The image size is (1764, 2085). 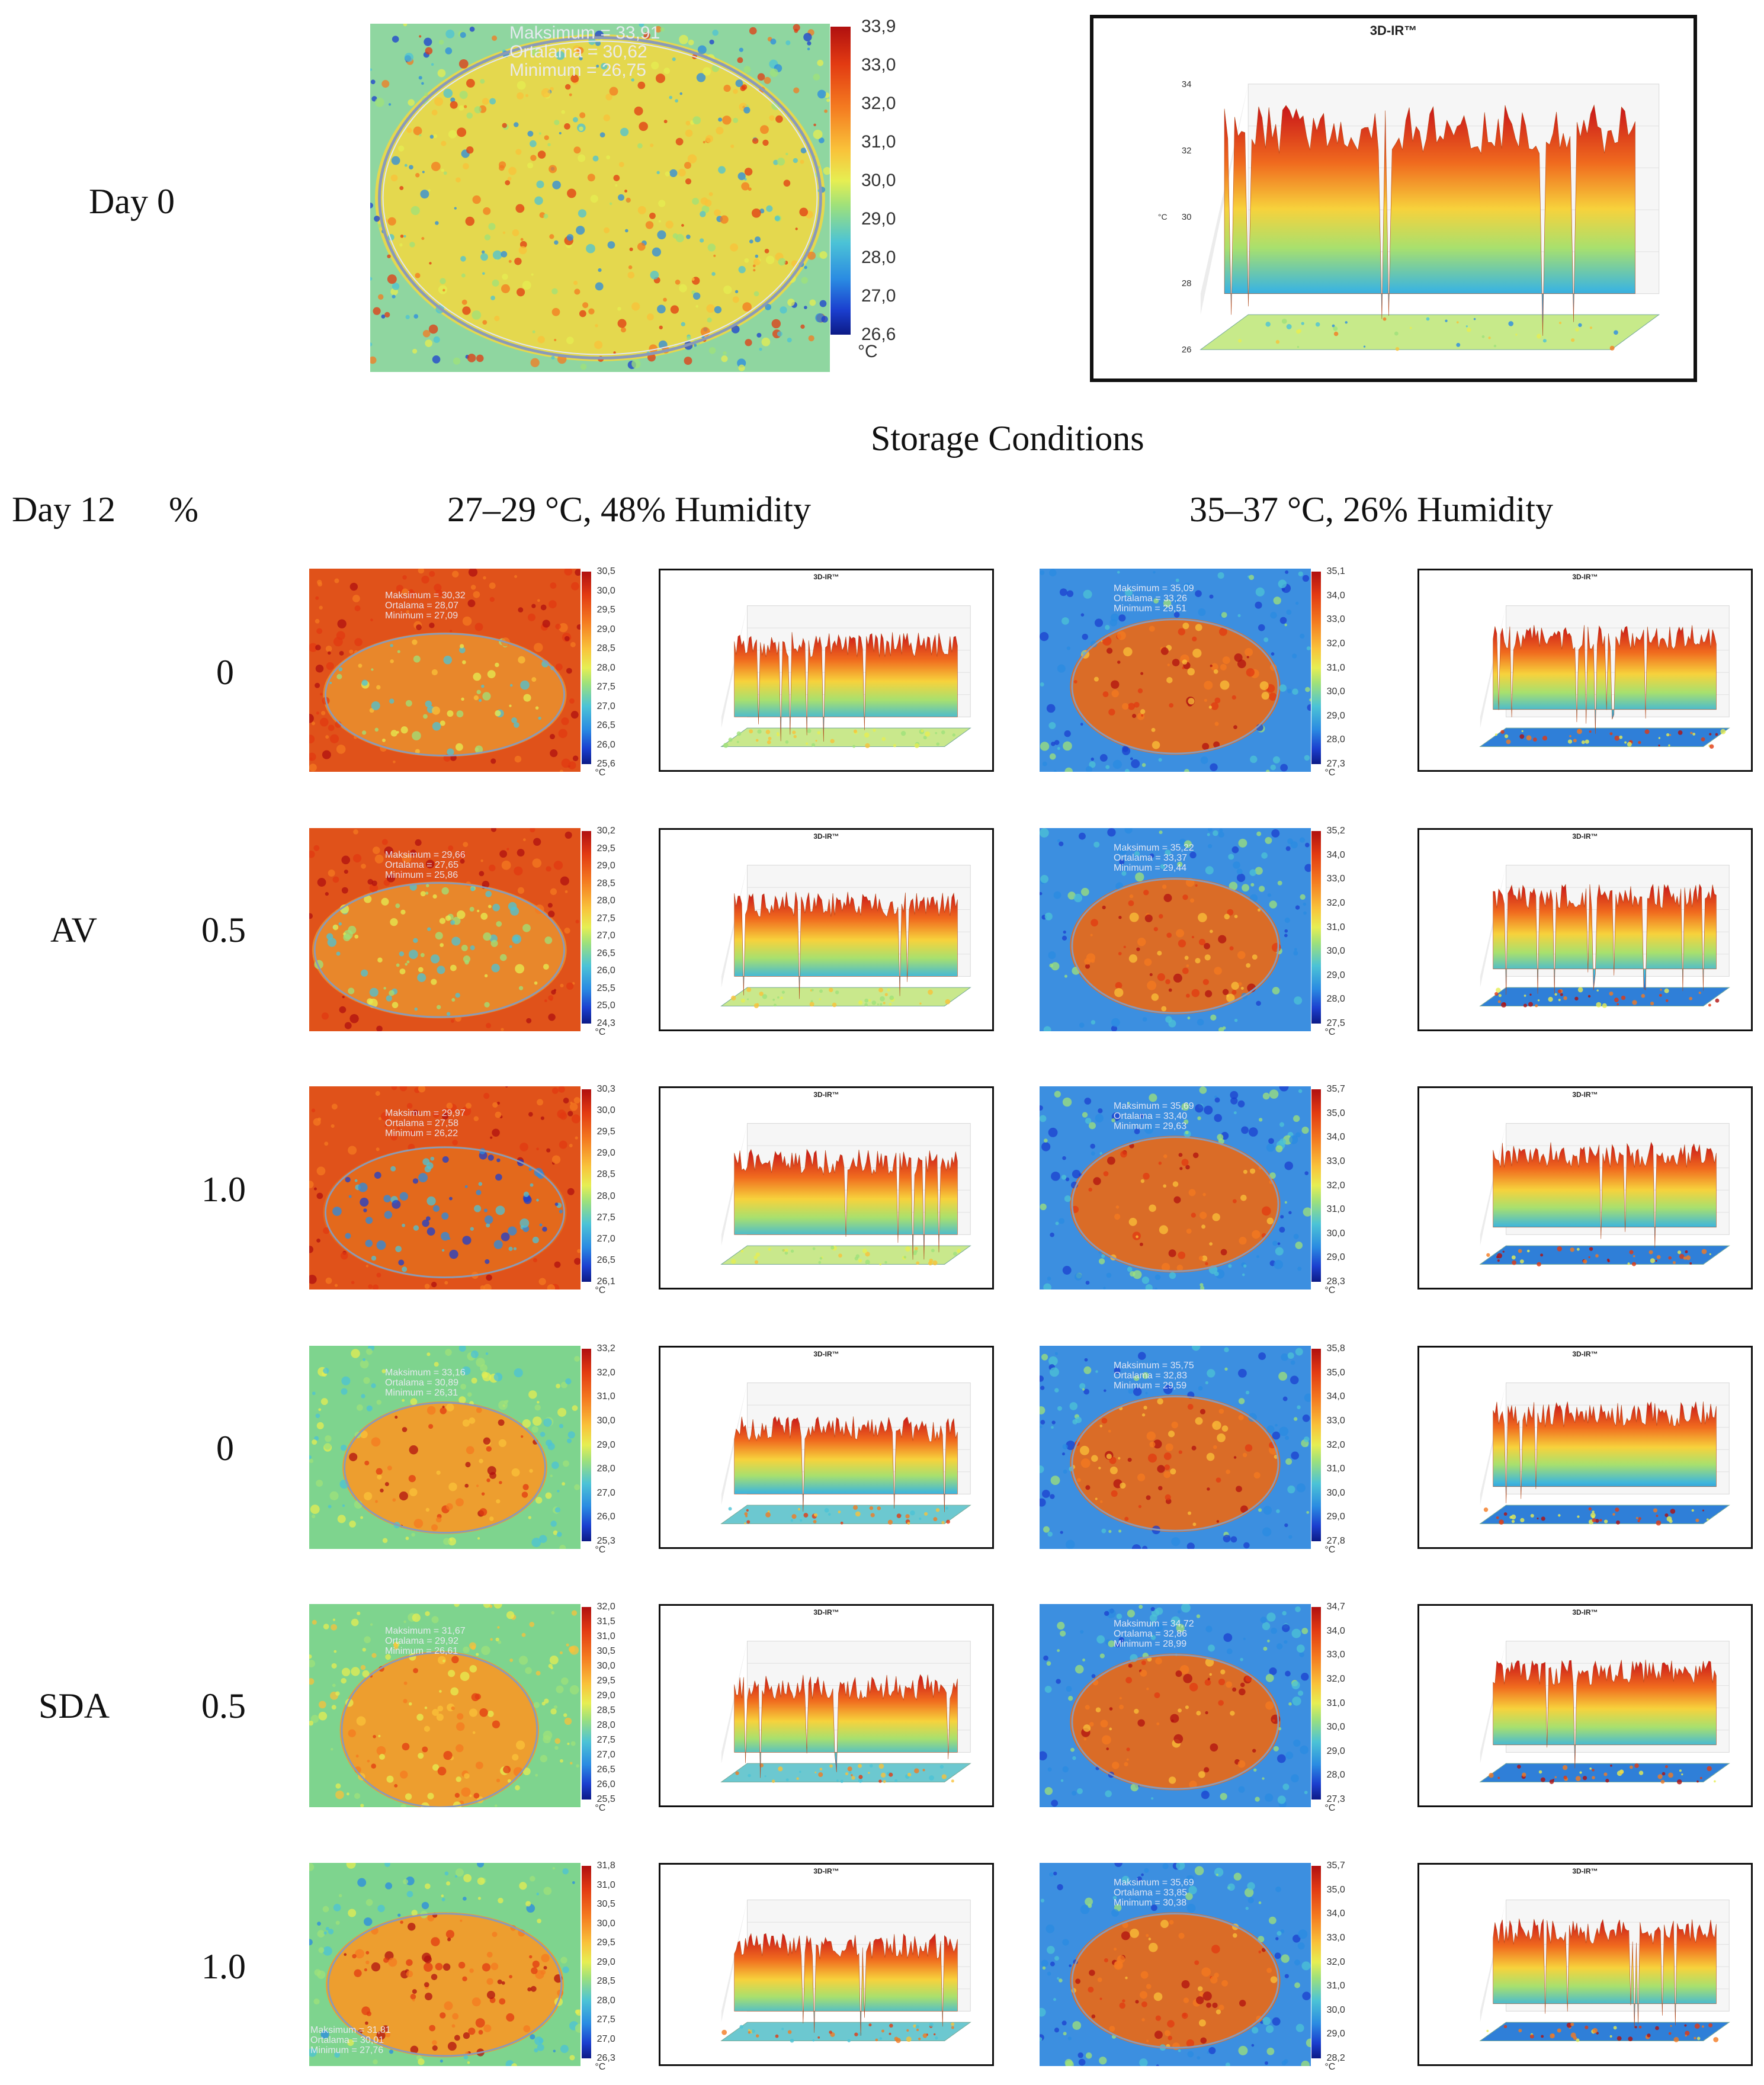 I want to click on temperature-stat: Minimum = 28,99, so click(x=1150, y=1643).